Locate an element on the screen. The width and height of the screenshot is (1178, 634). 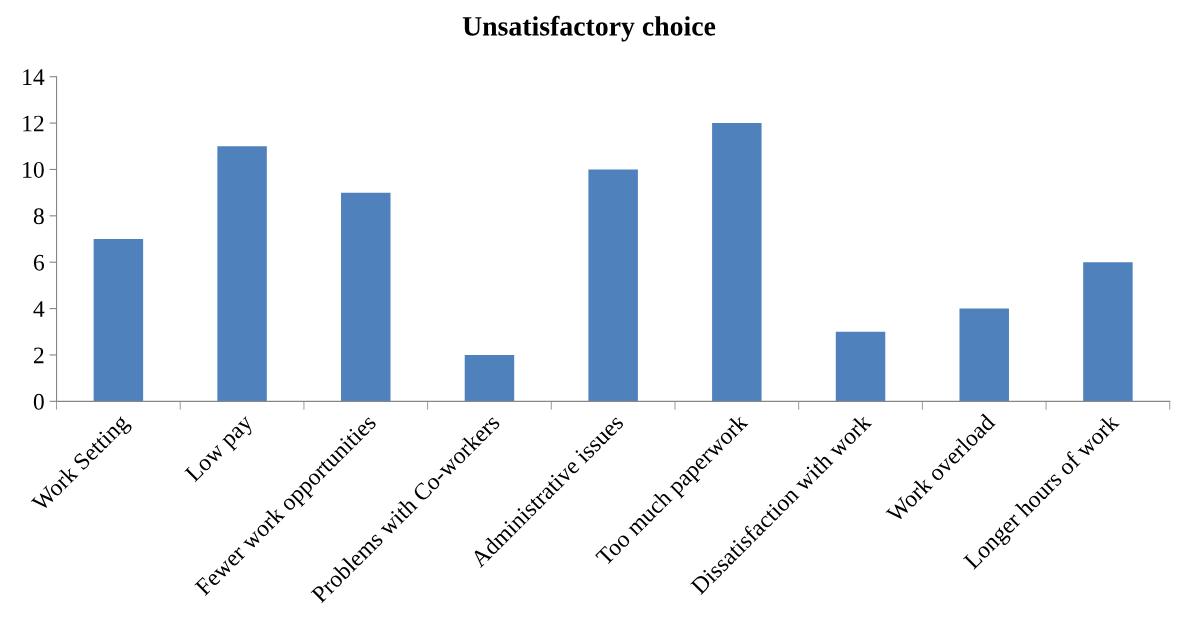
y-tick-label: 10 is located at coordinates (33, 169).